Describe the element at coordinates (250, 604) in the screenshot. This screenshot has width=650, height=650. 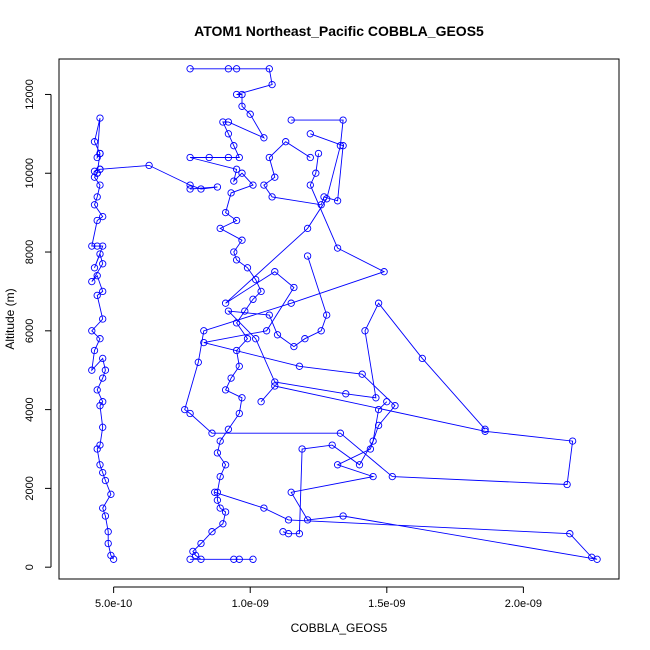
I see `x-tick-label: 1.0e-09` at that location.